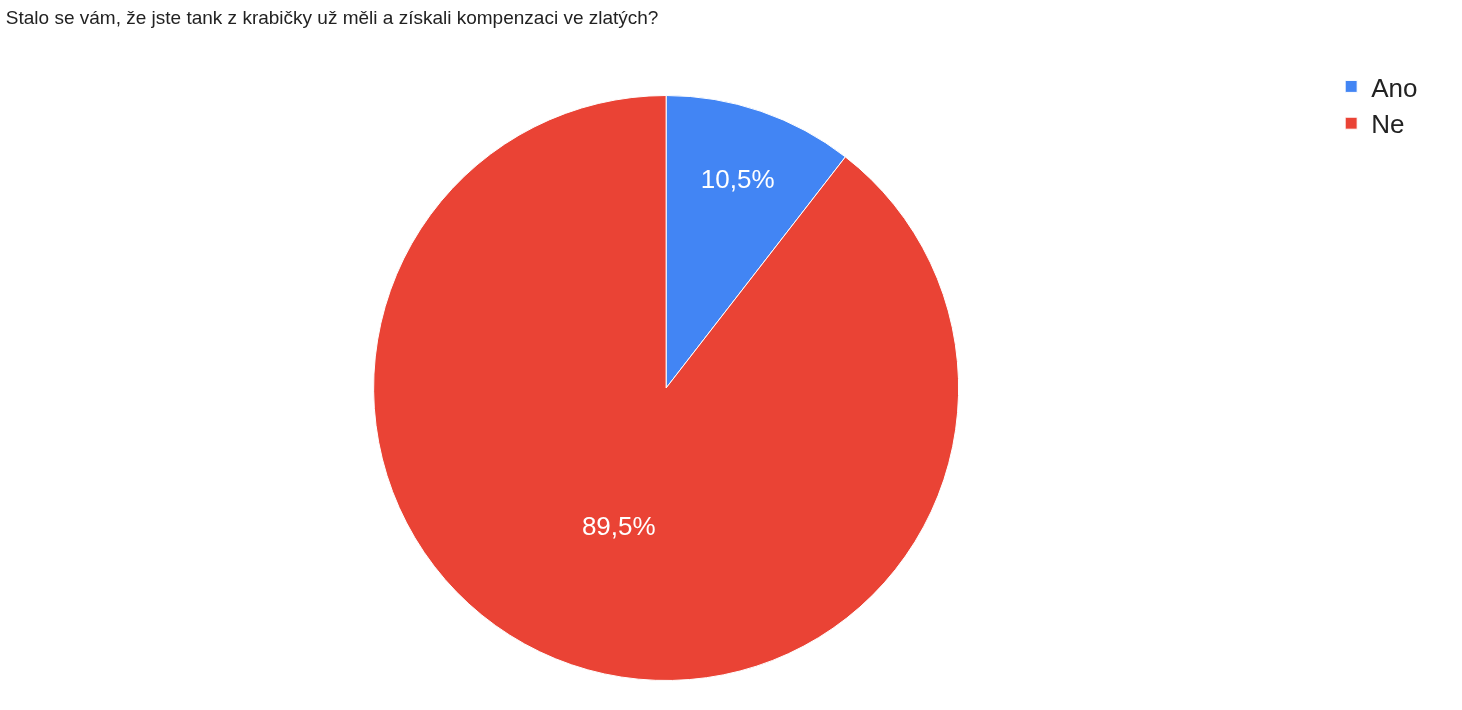 The height and width of the screenshot is (710, 1462). I want to click on legend-label: Ano, so click(1394, 87).